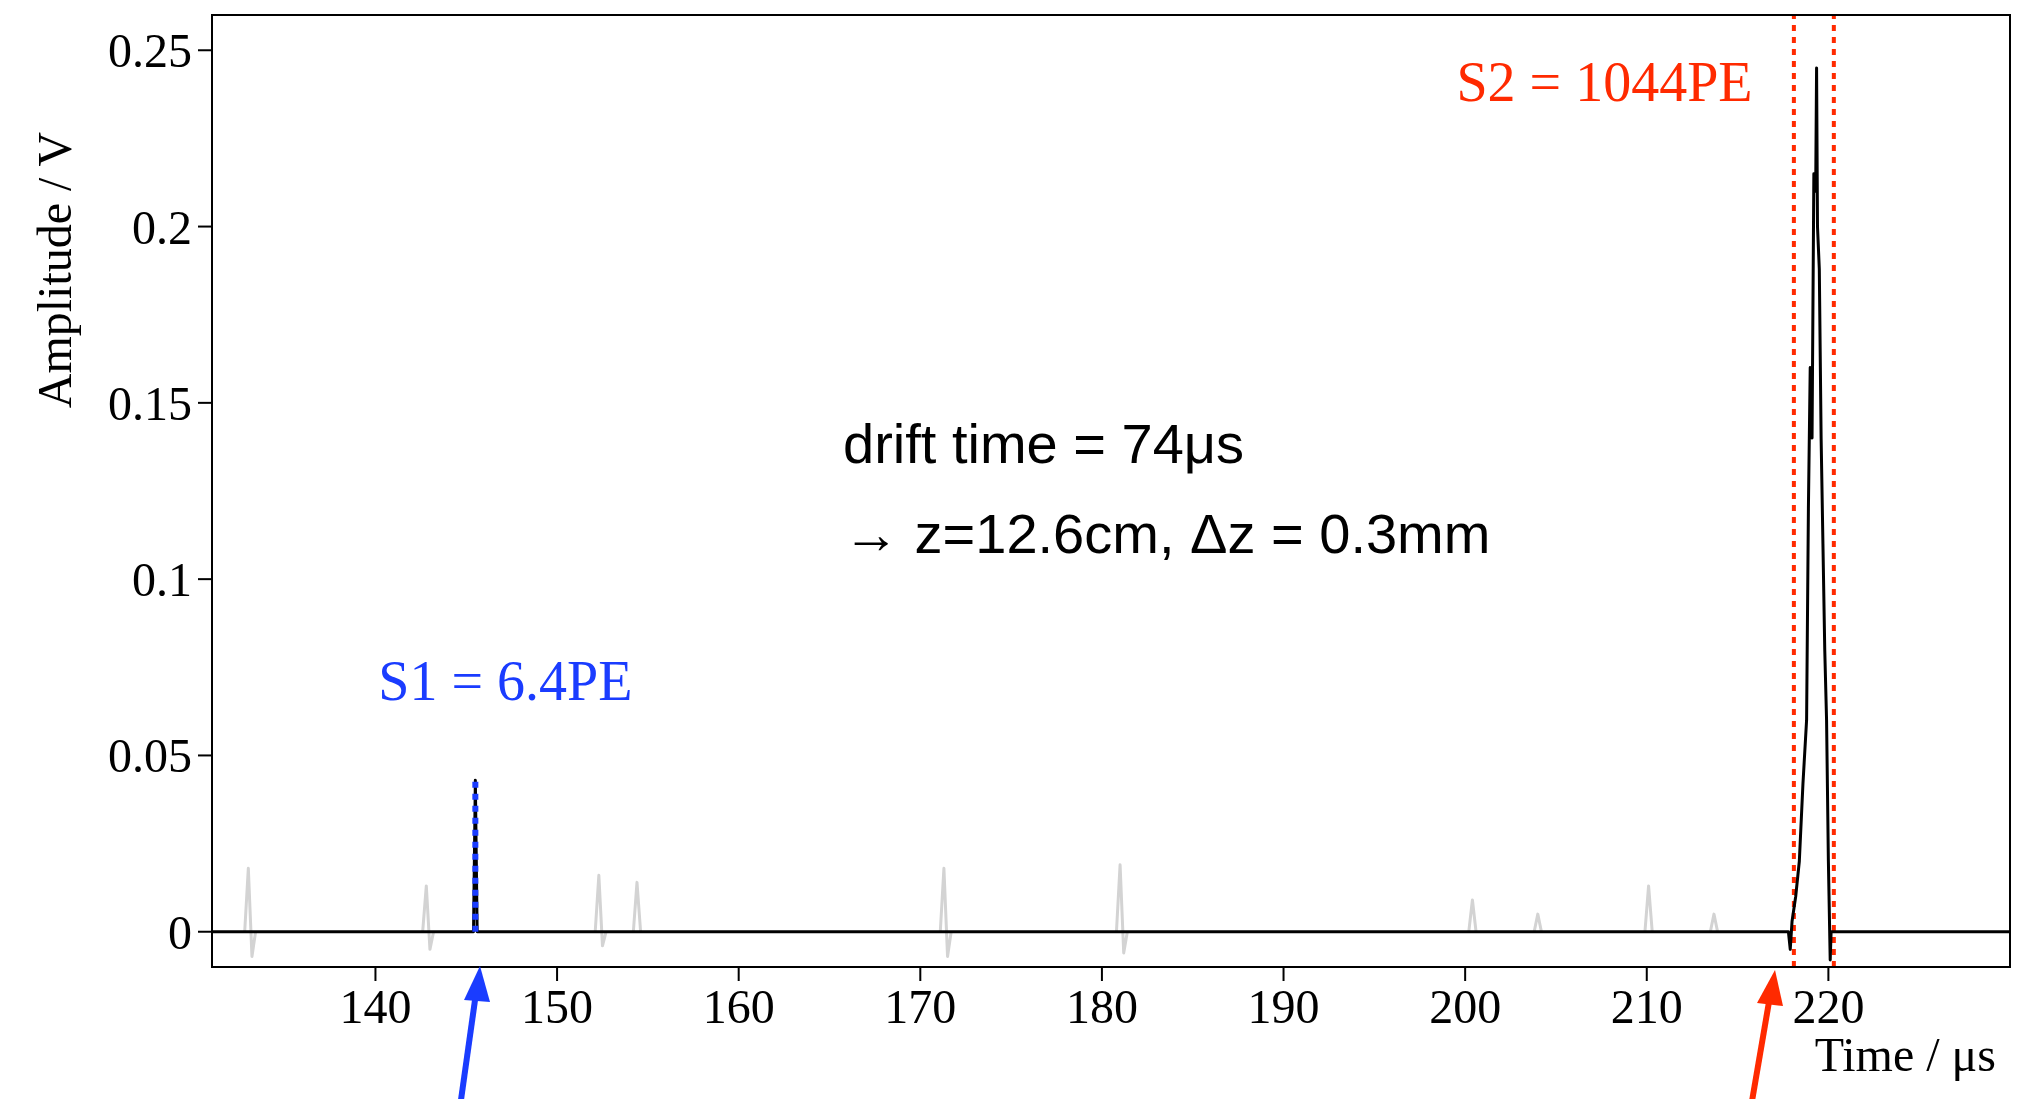 Image resolution: width=2028 pixels, height=1107 pixels. Describe the element at coordinates (738, 1007) in the screenshot. I see `x-tick-label: 160` at that location.